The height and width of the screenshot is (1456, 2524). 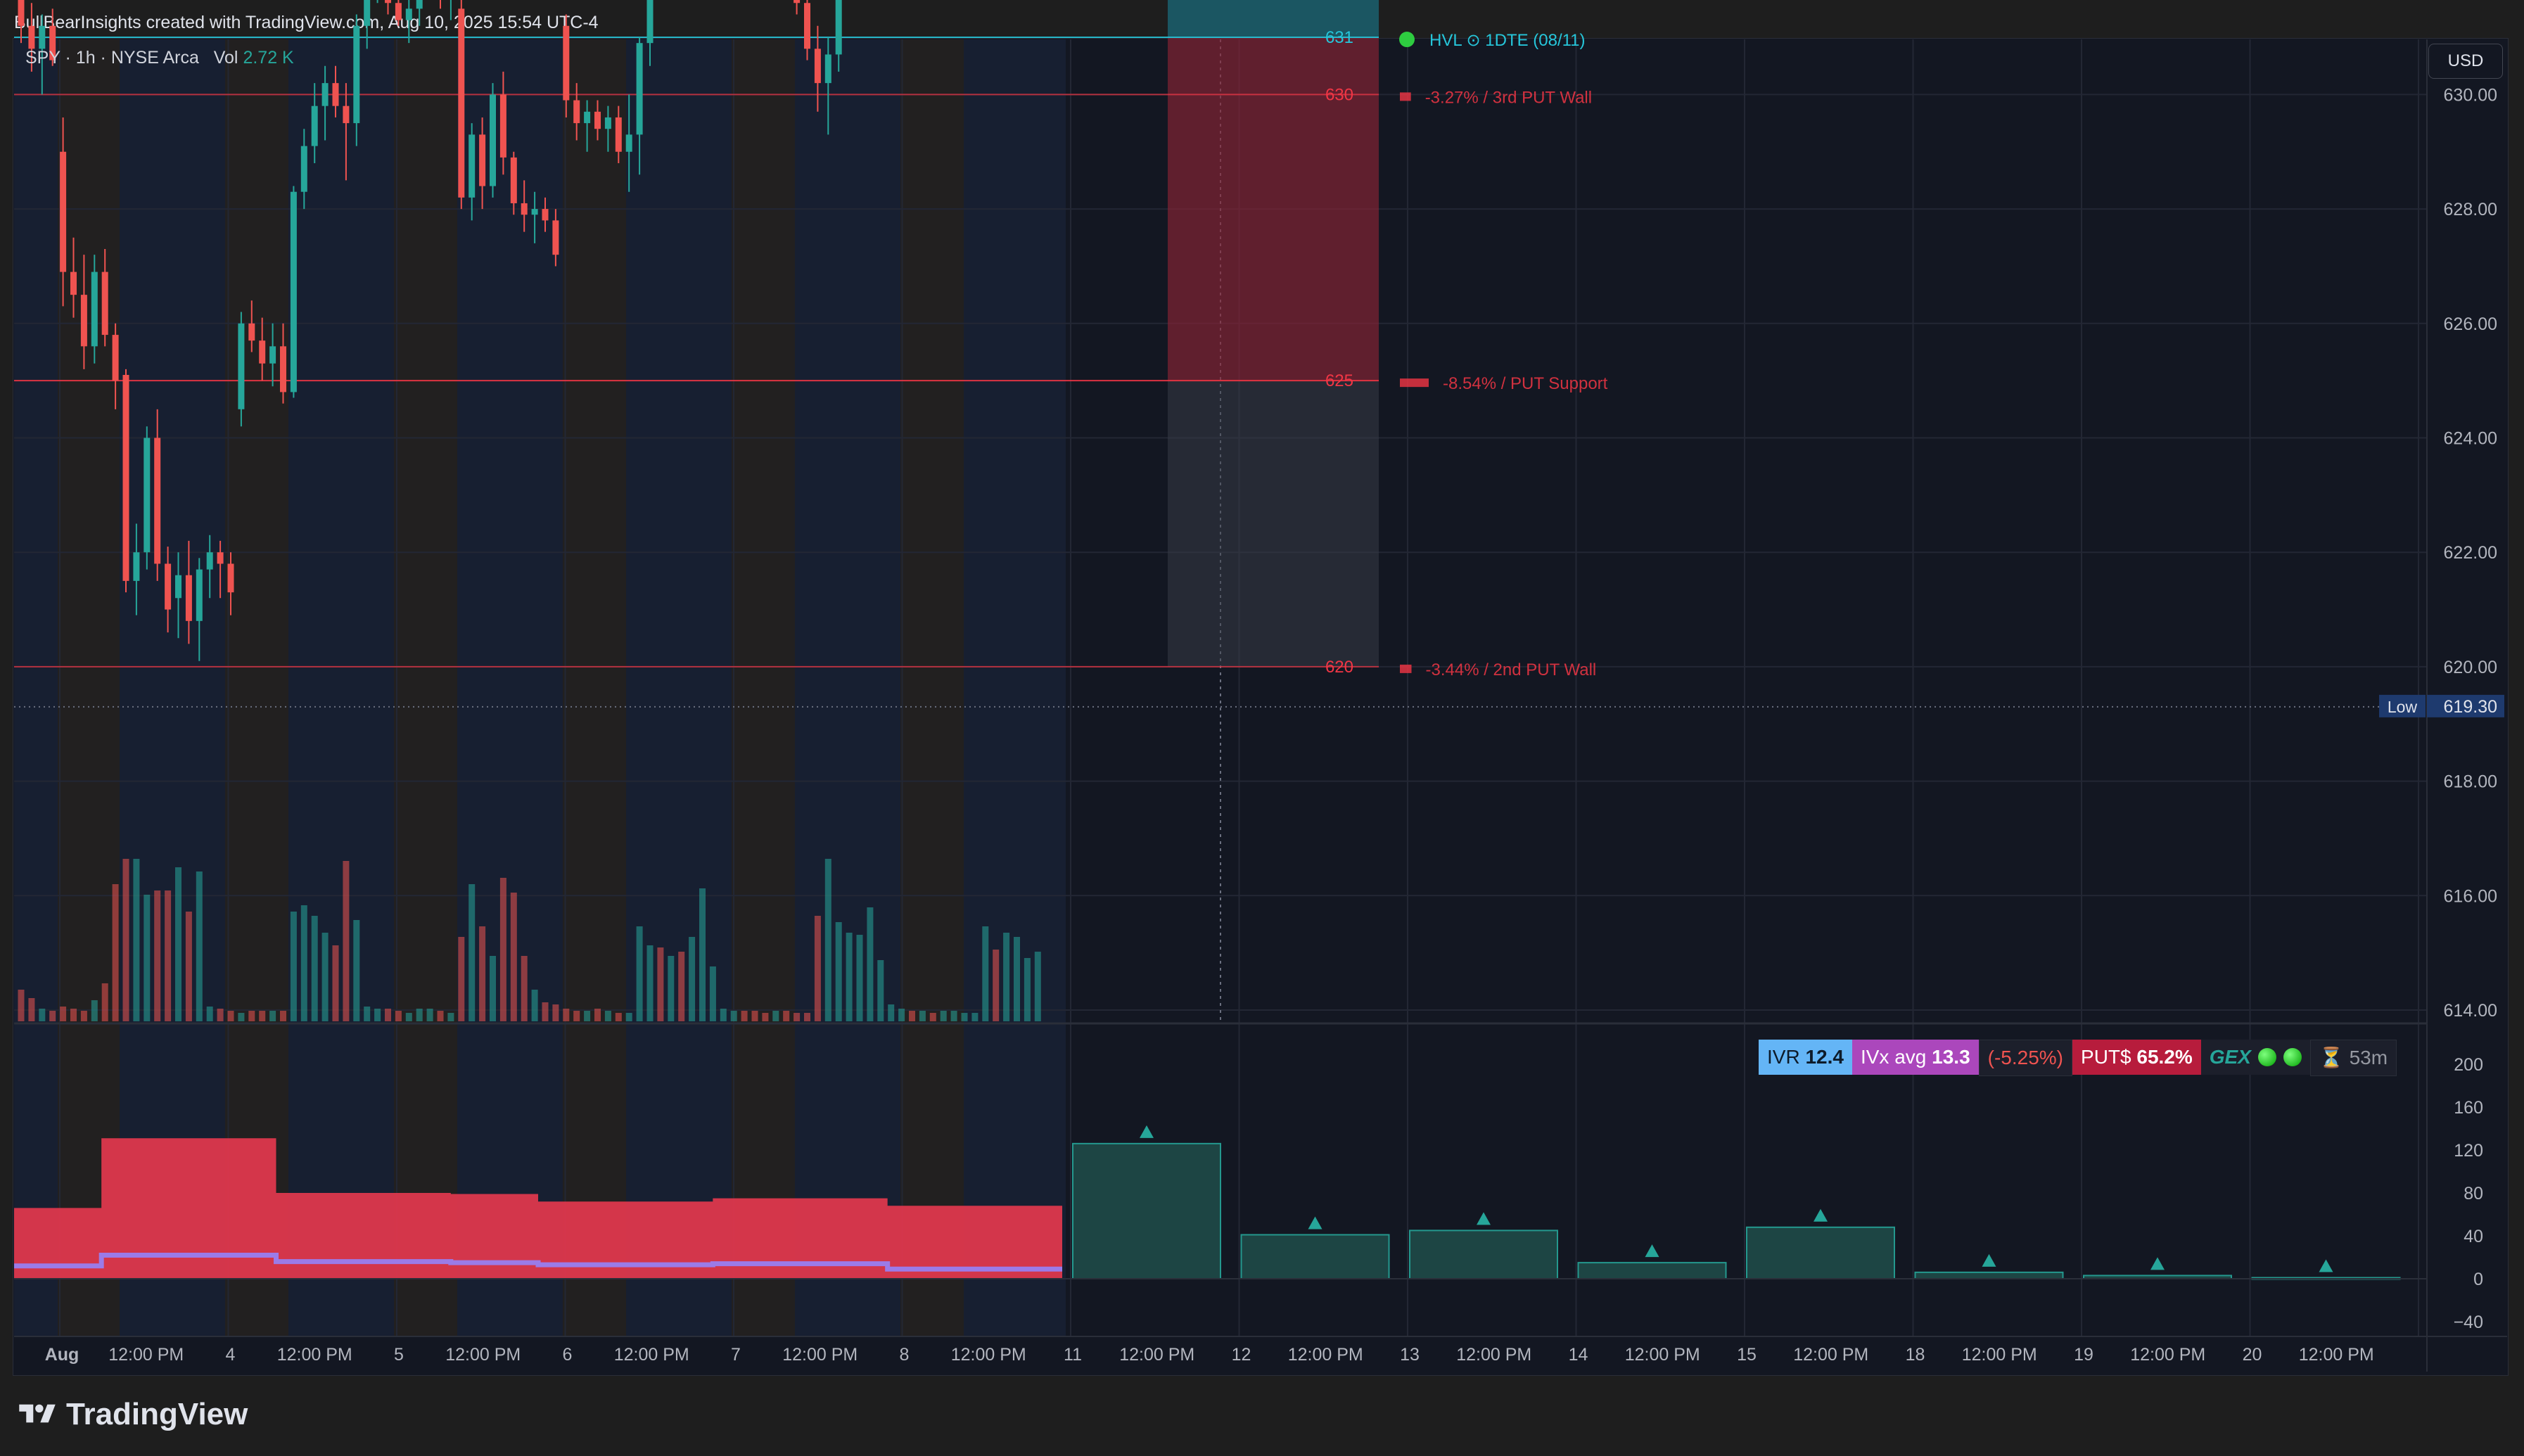 I want to click on time-tick: 7, so click(x=736, y=1355).